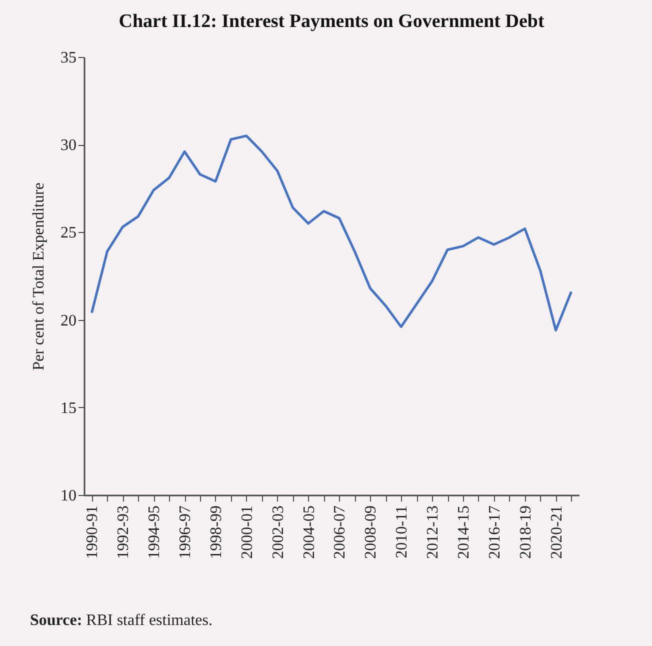 Image resolution: width=652 pixels, height=646 pixels. I want to click on x-tick-label: 1998-99, so click(216, 532).